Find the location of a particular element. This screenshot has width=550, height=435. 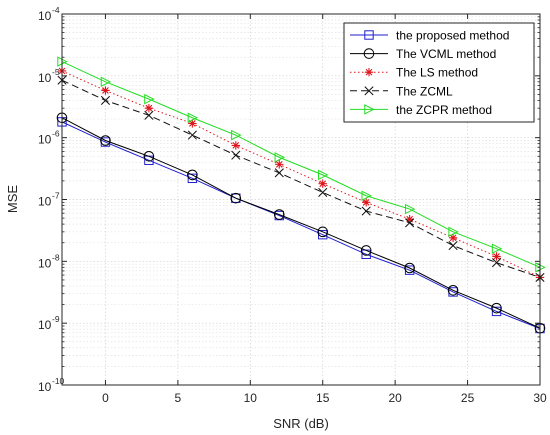

y-axis-label: MSE is located at coordinates (12, 199).